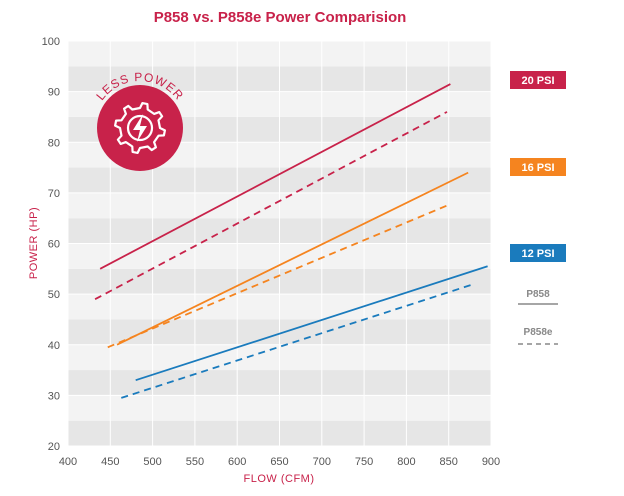 The height and width of the screenshot is (496, 624). I want to click on y-tick-label: 40, so click(54, 346).